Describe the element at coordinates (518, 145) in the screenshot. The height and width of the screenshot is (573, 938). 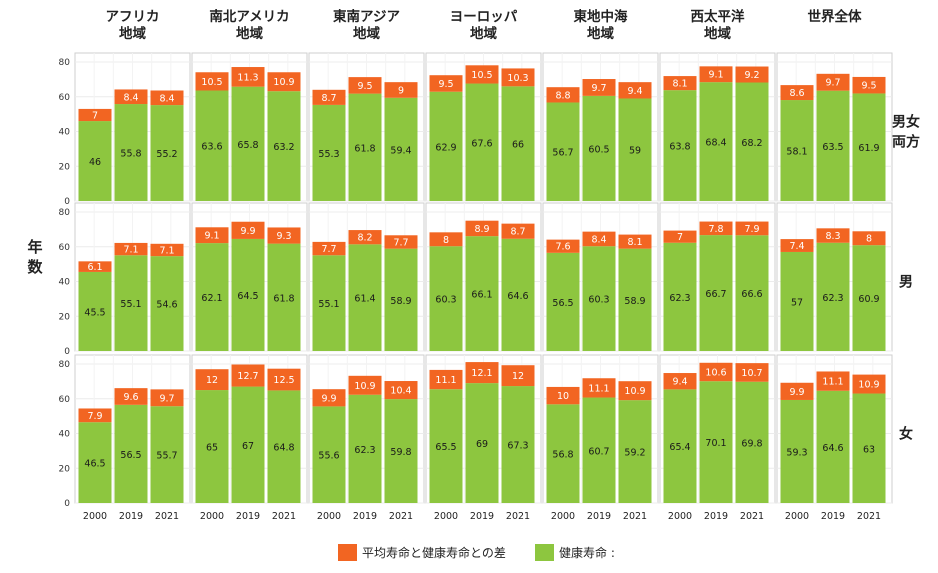
I see `data-label-healthy: 66` at that location.